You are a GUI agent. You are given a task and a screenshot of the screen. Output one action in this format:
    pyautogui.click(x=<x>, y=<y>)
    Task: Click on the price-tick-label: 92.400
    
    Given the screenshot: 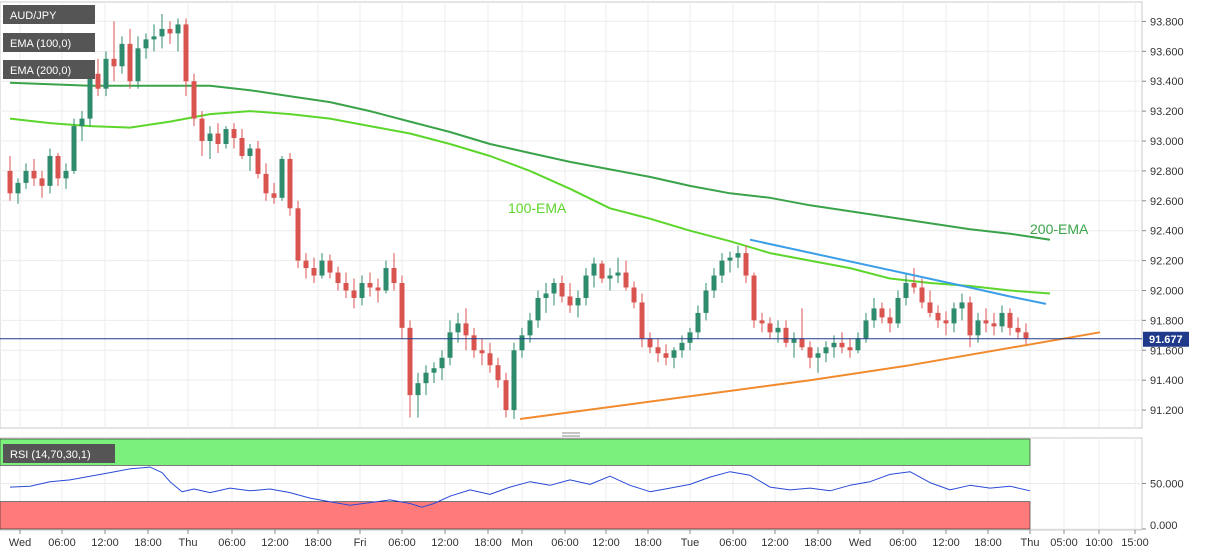 What is the action you would take?
    pyautogui.click(x=1167, y=232)
    